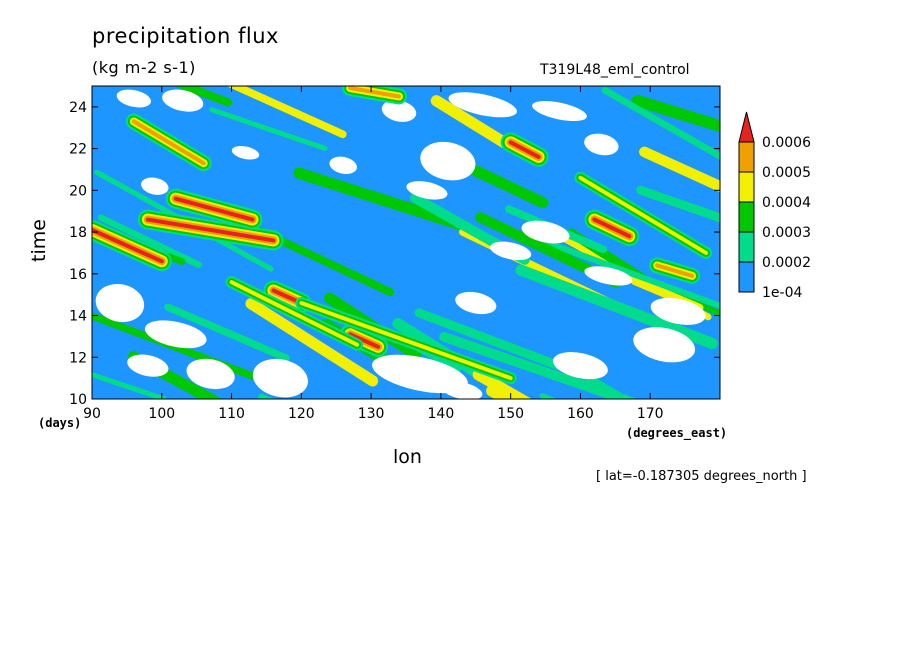 The height and width of the screenshot is (654, 904). Describe the element at coordinates (185, 36) in the screenshot. I see `chart-title: precipitation flux` at that location.